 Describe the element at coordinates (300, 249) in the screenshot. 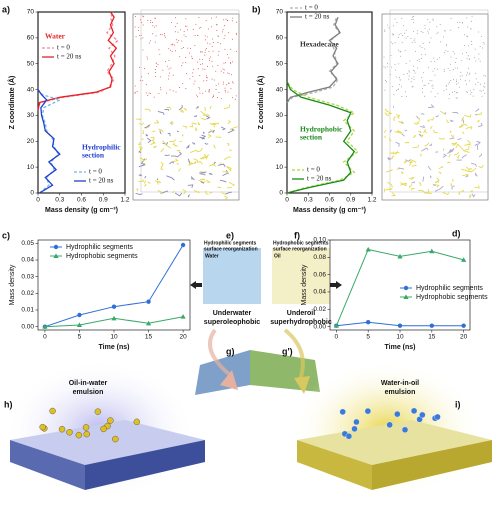

I see `schematic-title: surface reorganization` at that location.